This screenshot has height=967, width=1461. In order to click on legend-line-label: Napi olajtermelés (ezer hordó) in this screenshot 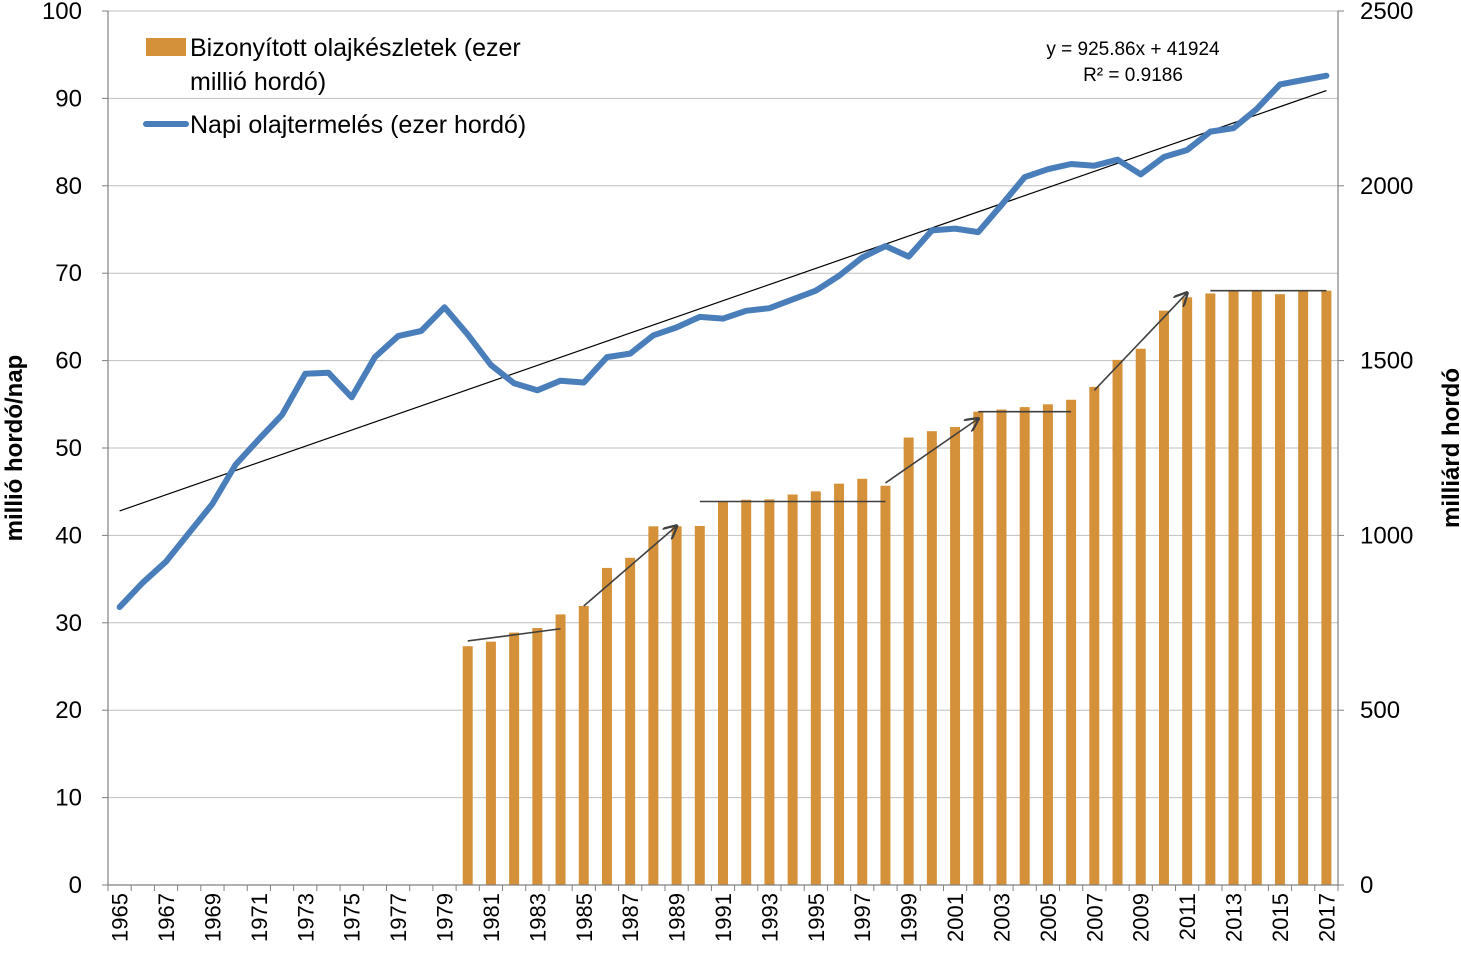, I will do `click(358, 125)`.